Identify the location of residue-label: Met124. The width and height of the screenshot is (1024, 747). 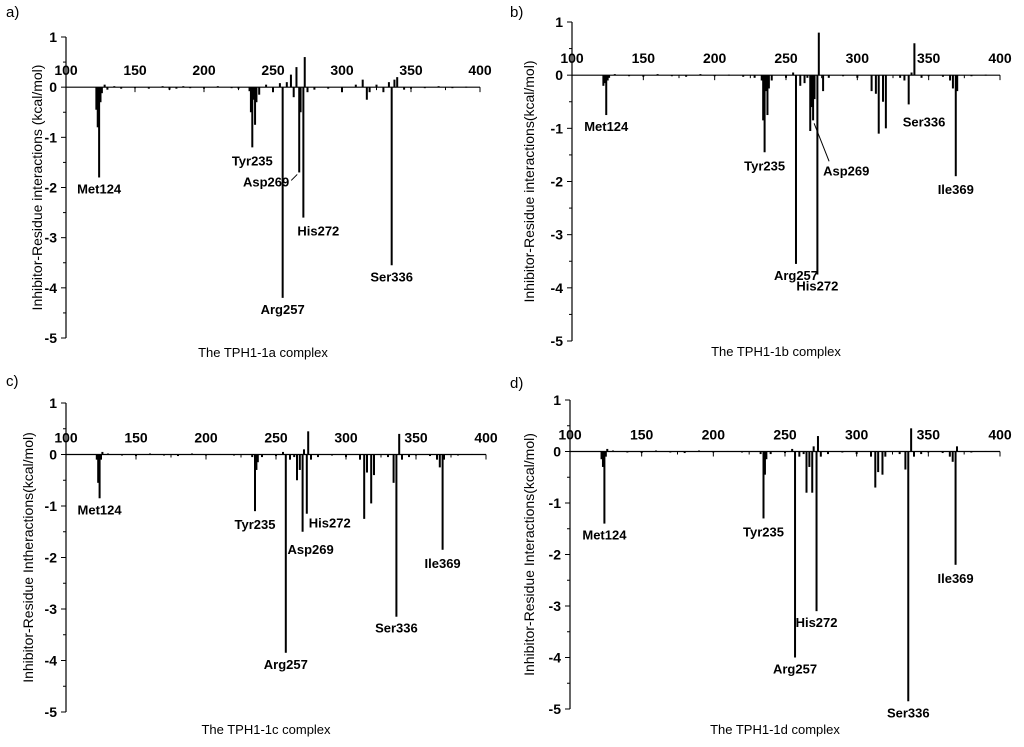
(606, 126).